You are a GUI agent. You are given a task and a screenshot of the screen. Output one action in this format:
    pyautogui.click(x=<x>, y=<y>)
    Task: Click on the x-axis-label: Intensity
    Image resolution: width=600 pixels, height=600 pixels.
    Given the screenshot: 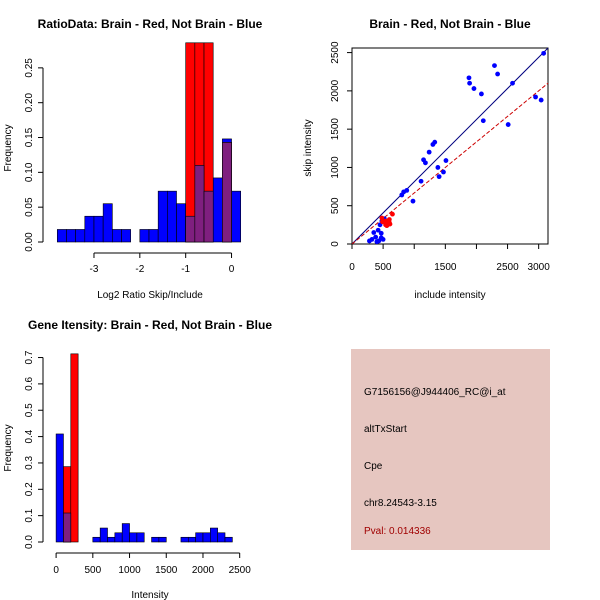 What is the action you would take?
    pyautogui.click(x=149, y=595)
    